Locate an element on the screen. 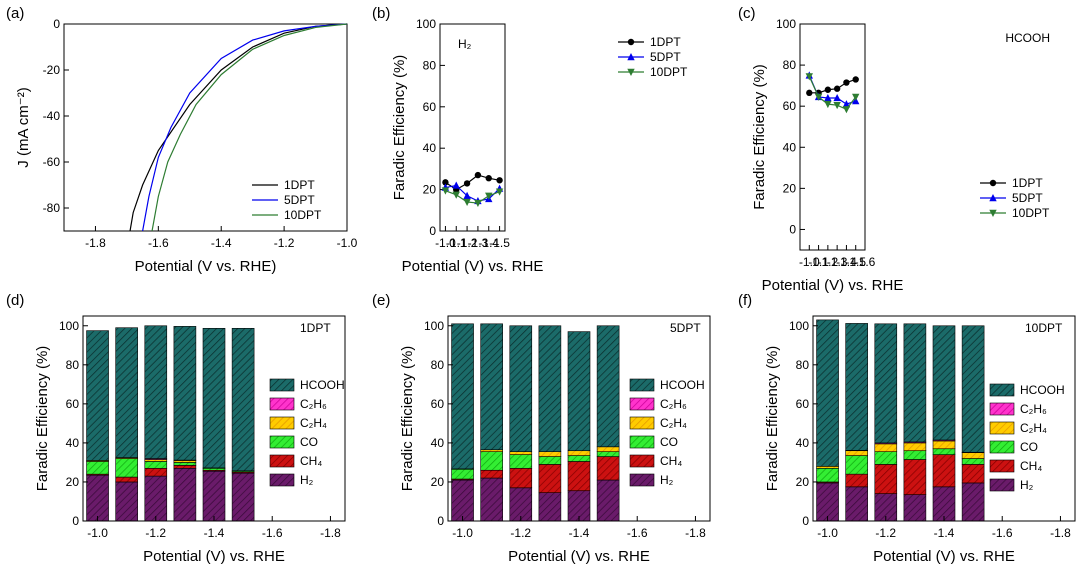 Image resolution: width=1090 pixels, height=571 pixels. x-tick-label: -1.0 is located at coordinates (347, 243).